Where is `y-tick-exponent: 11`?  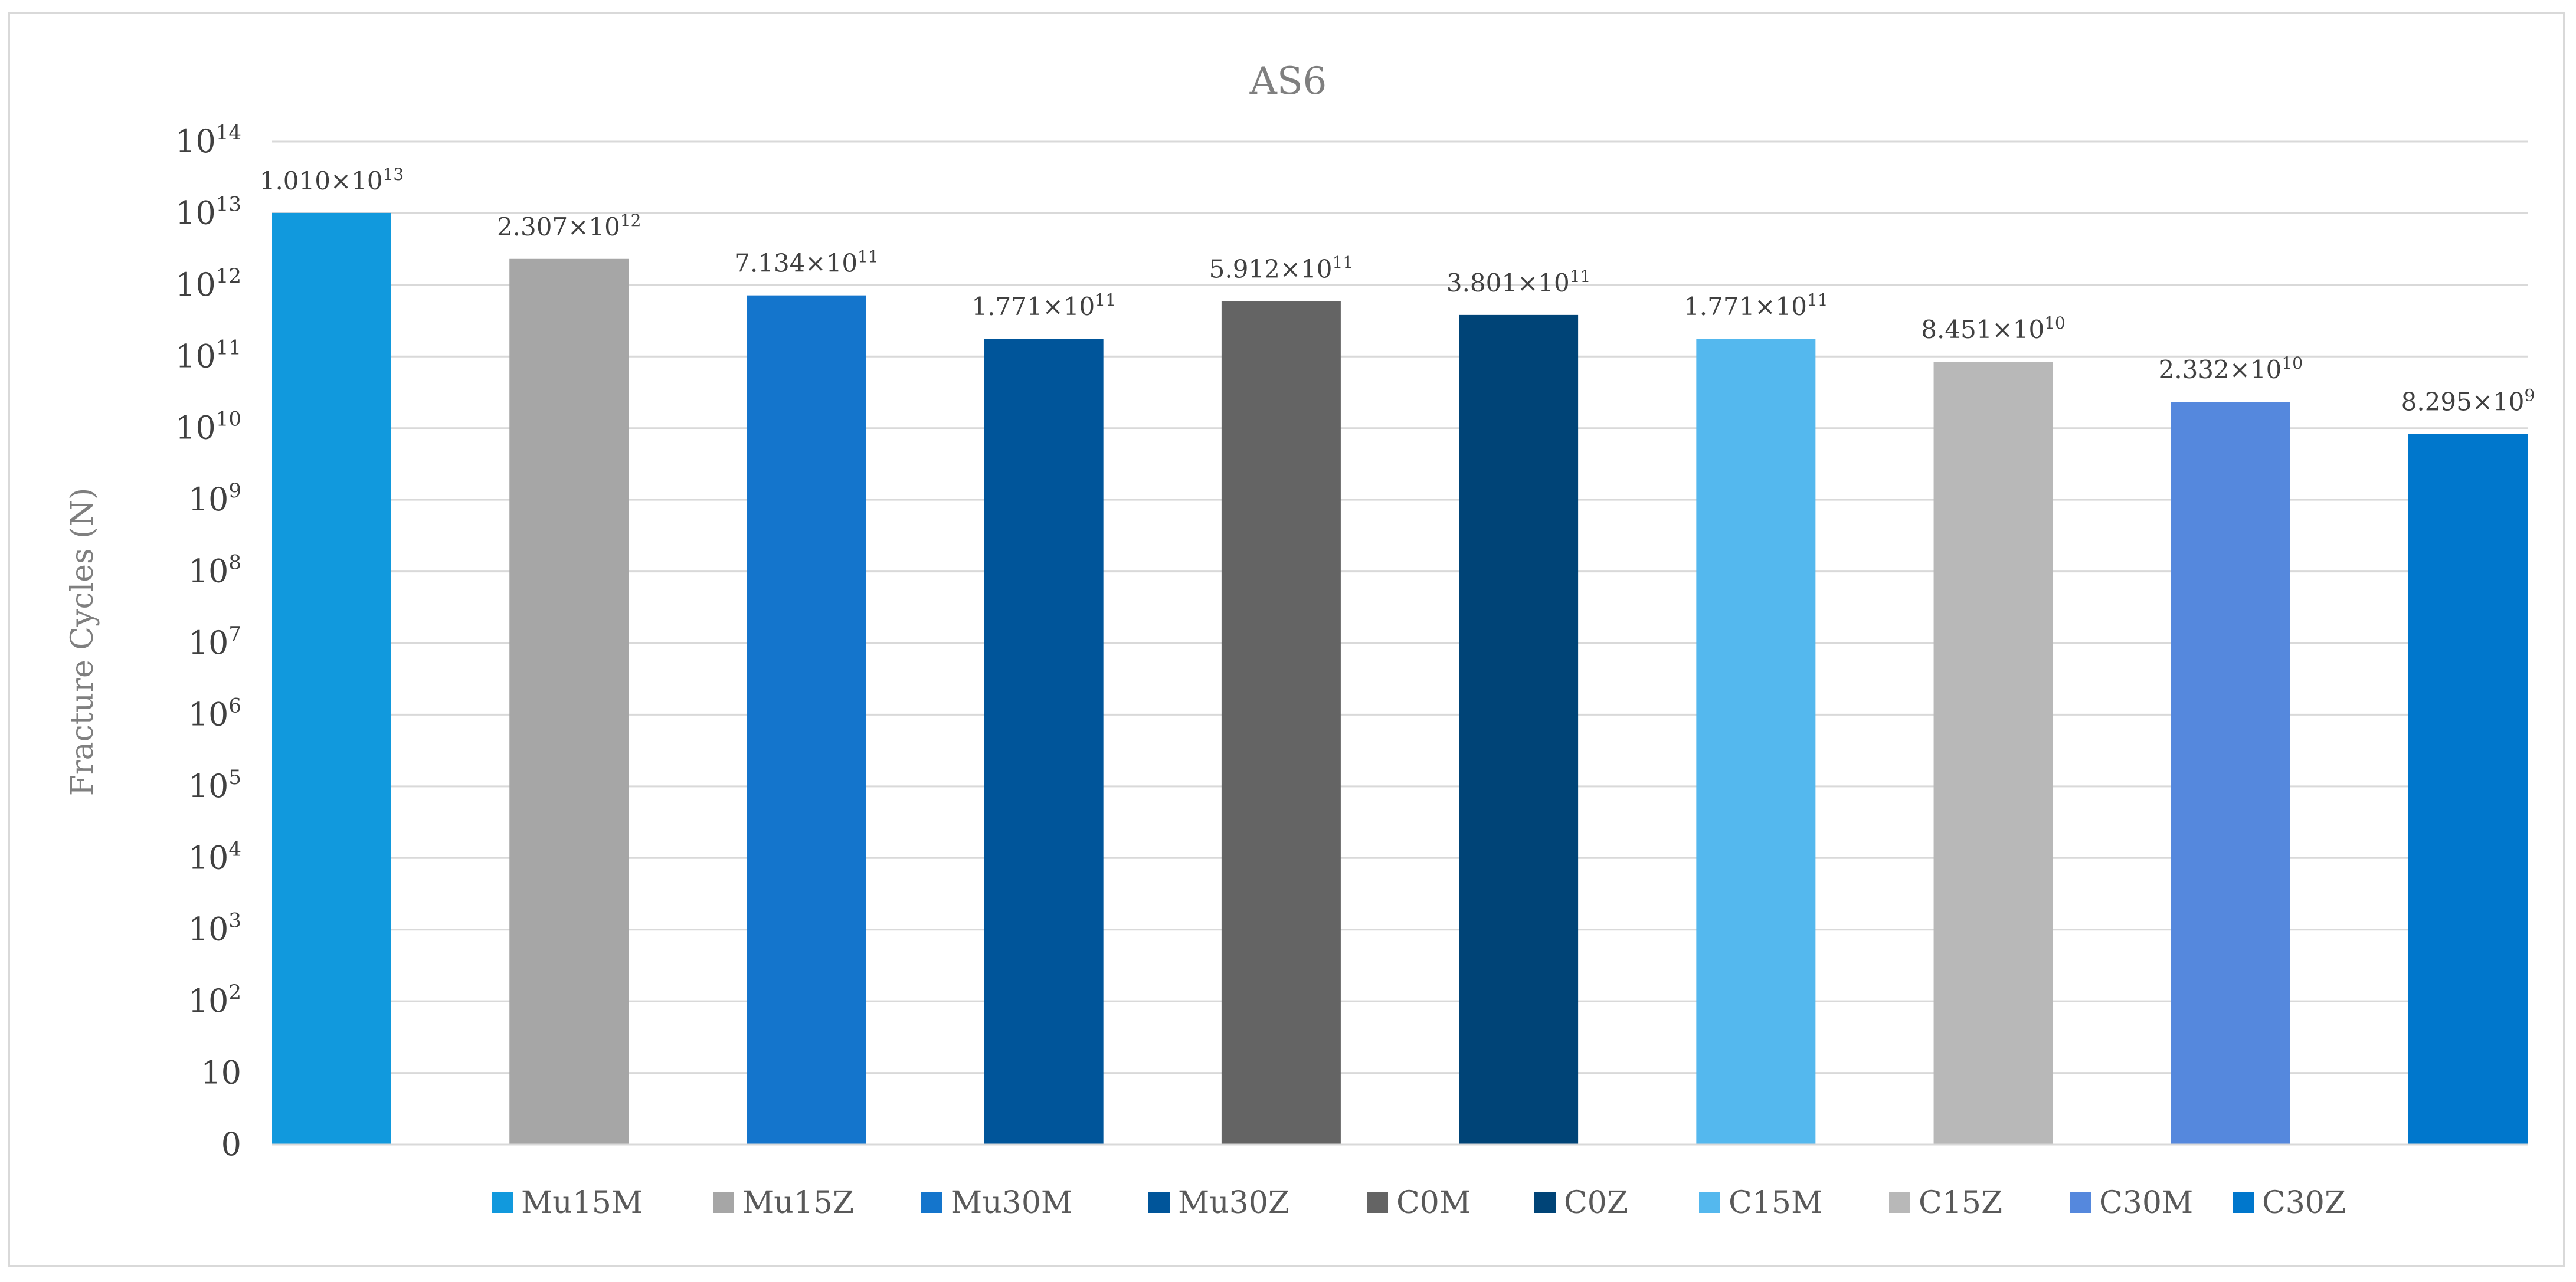 y-tick-exponent: 11 is located at coordinates (228, 347).